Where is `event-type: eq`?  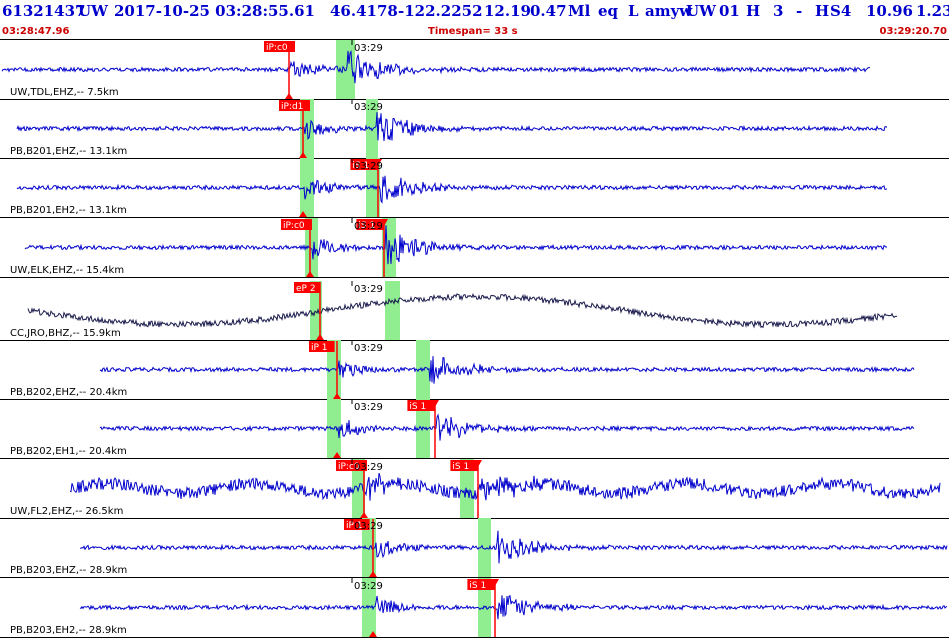
event-type: eq is located at coordinates (608, 11).